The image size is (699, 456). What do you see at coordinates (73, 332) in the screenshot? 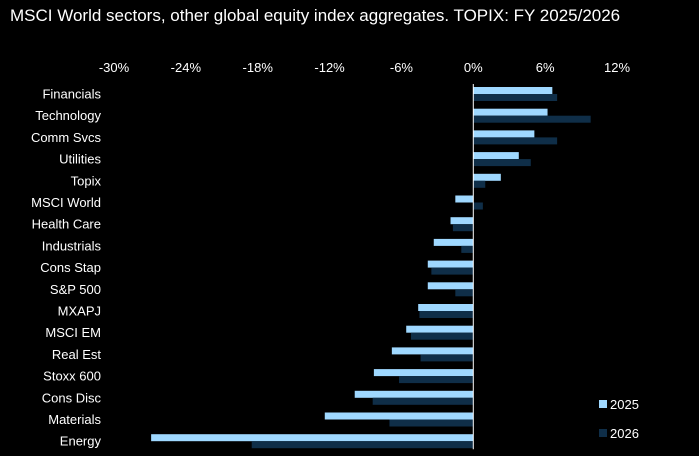
I see `category-label: MSCI EM` at bounding box center [73, 332].